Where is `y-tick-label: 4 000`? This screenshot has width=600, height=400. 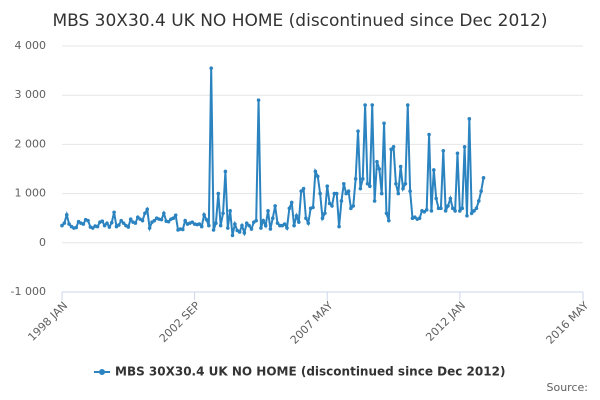 y-tick-label: 4 000 is located at coordinates (31, 45).